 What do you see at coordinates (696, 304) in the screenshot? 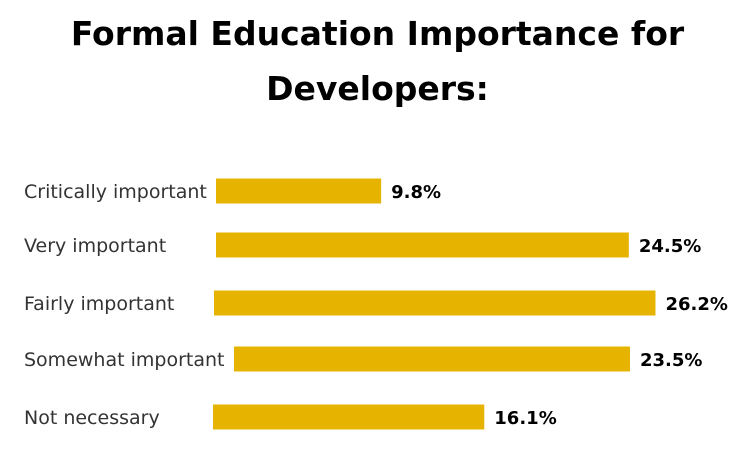
I see `value-label: 26.2%` at bounding box center [696, 304].